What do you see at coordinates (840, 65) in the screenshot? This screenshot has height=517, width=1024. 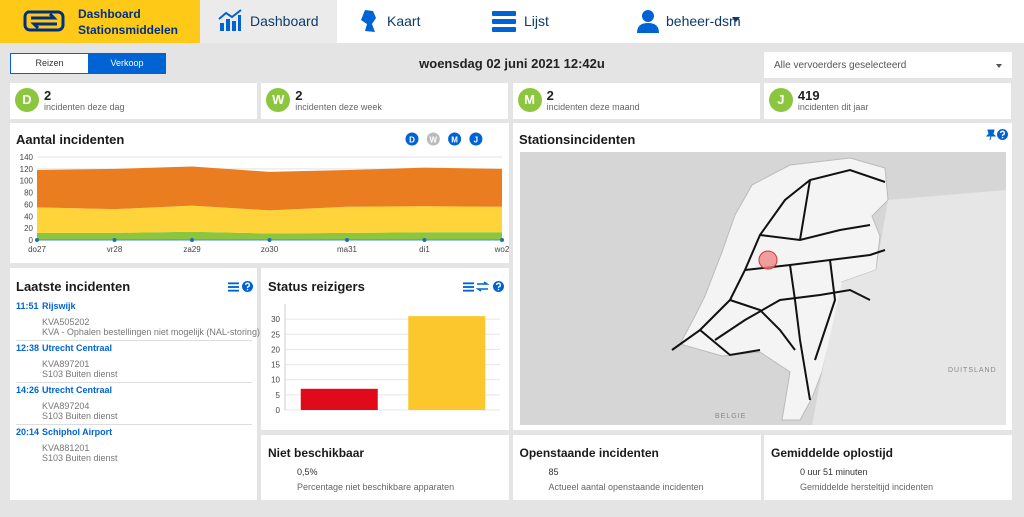 I see `carrier-value: Alle vervoerders geselecteerd` at bounding box center [840, 65].